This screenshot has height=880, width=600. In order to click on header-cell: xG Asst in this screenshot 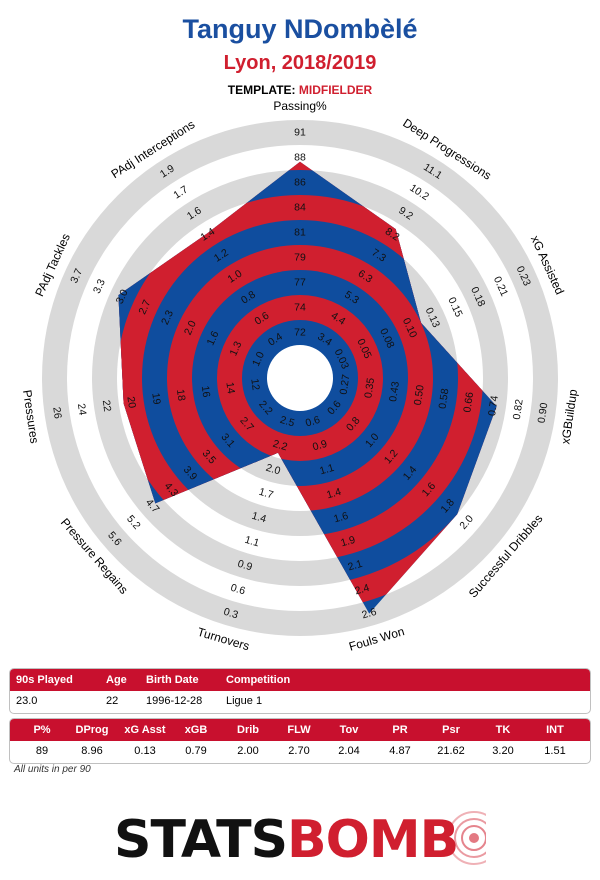, I will do `click(145, 730)`.